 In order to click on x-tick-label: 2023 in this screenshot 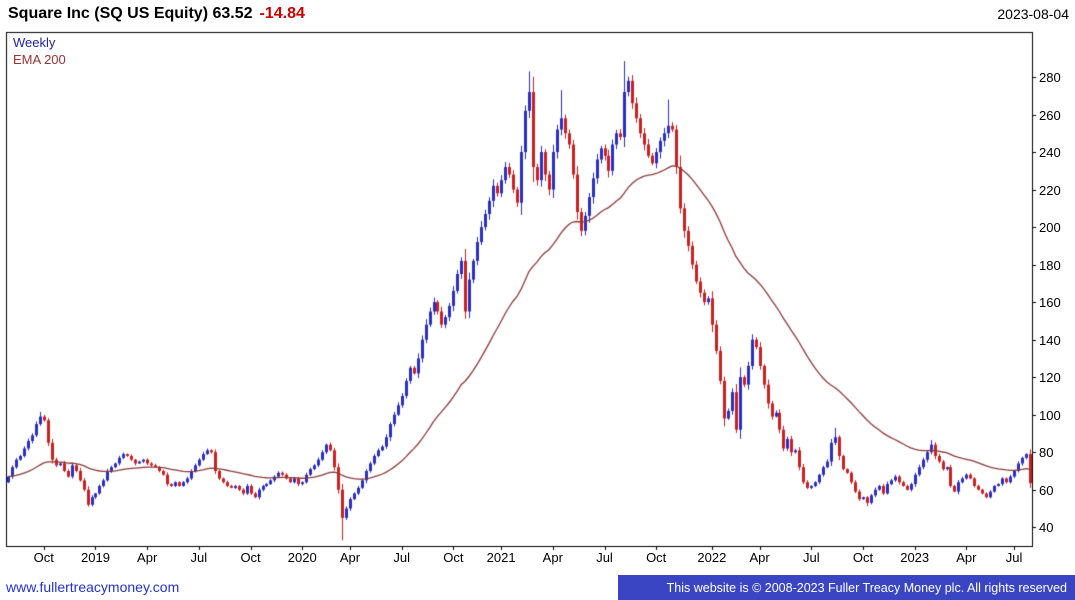, I will do `click(915, 557)`.